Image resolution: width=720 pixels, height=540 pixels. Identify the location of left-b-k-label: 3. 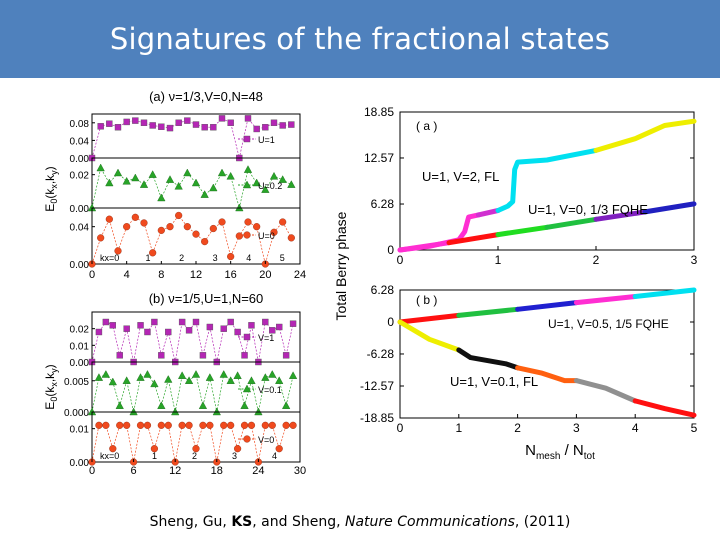
(234, 456).